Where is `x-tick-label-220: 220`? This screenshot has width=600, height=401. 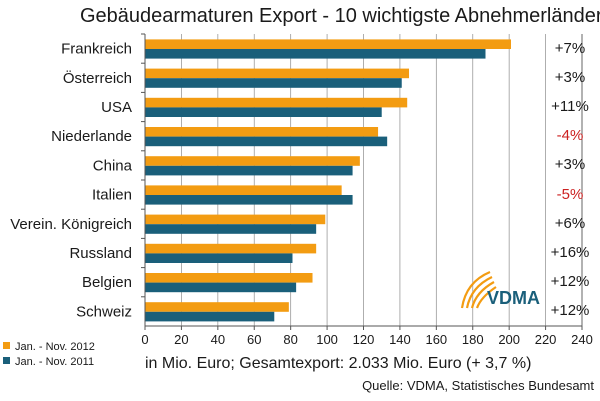
x-tick-label-220: 220 is located at coordinates (546, 339).